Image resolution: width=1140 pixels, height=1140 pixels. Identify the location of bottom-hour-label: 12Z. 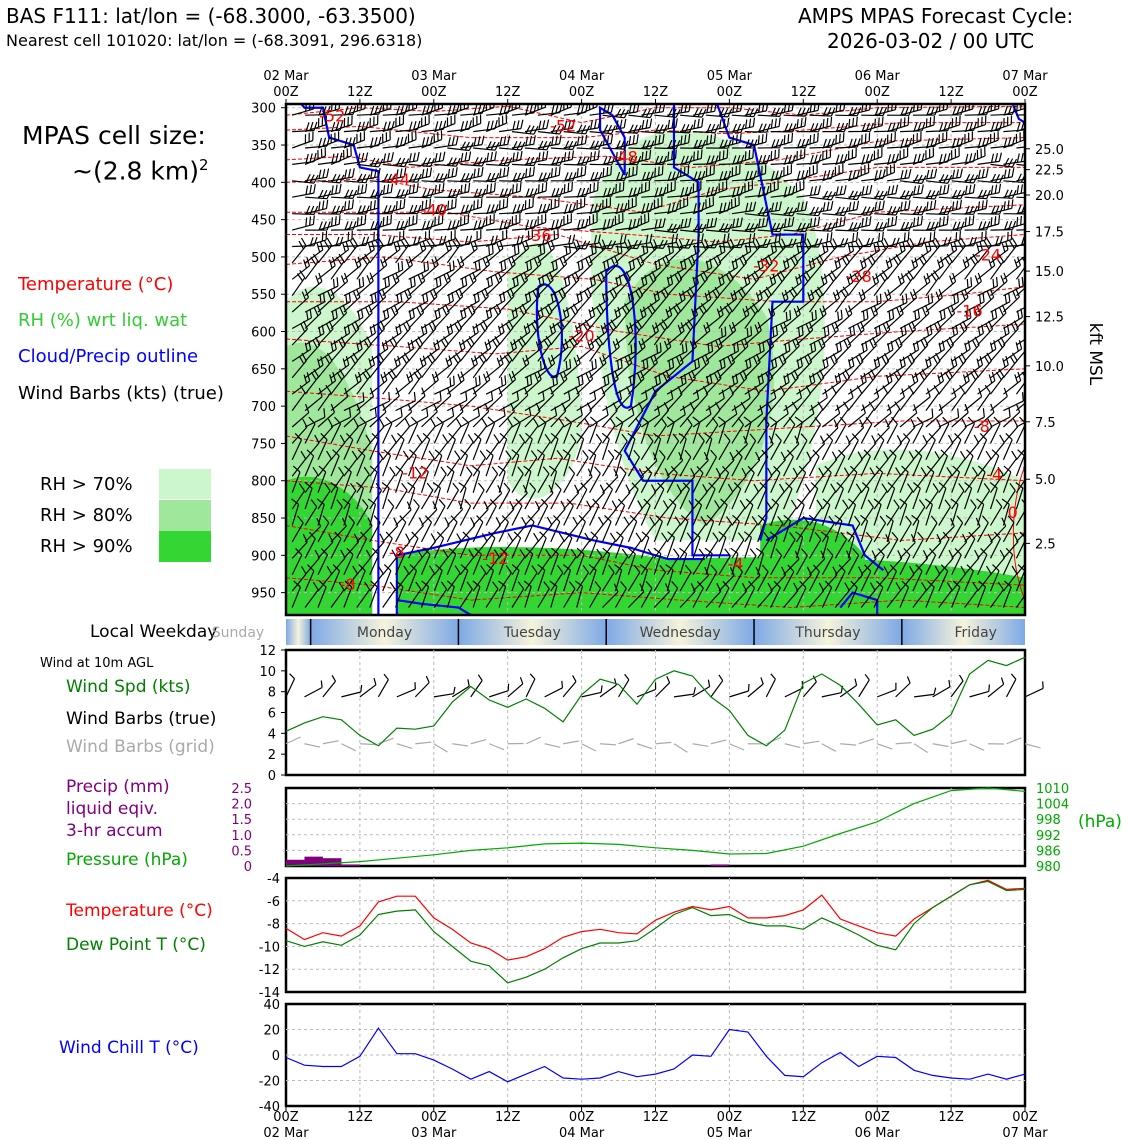
(360, 1117).